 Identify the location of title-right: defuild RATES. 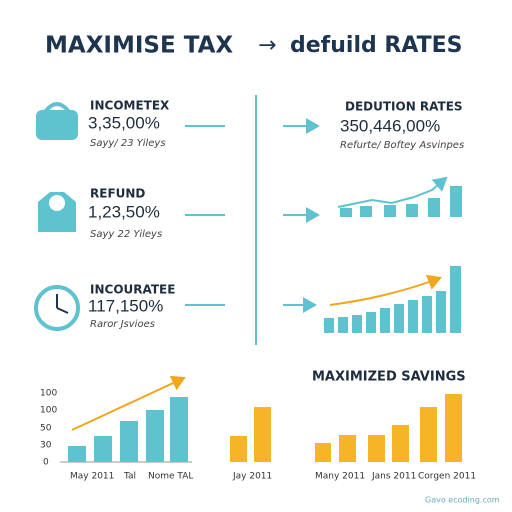
(376, 45).